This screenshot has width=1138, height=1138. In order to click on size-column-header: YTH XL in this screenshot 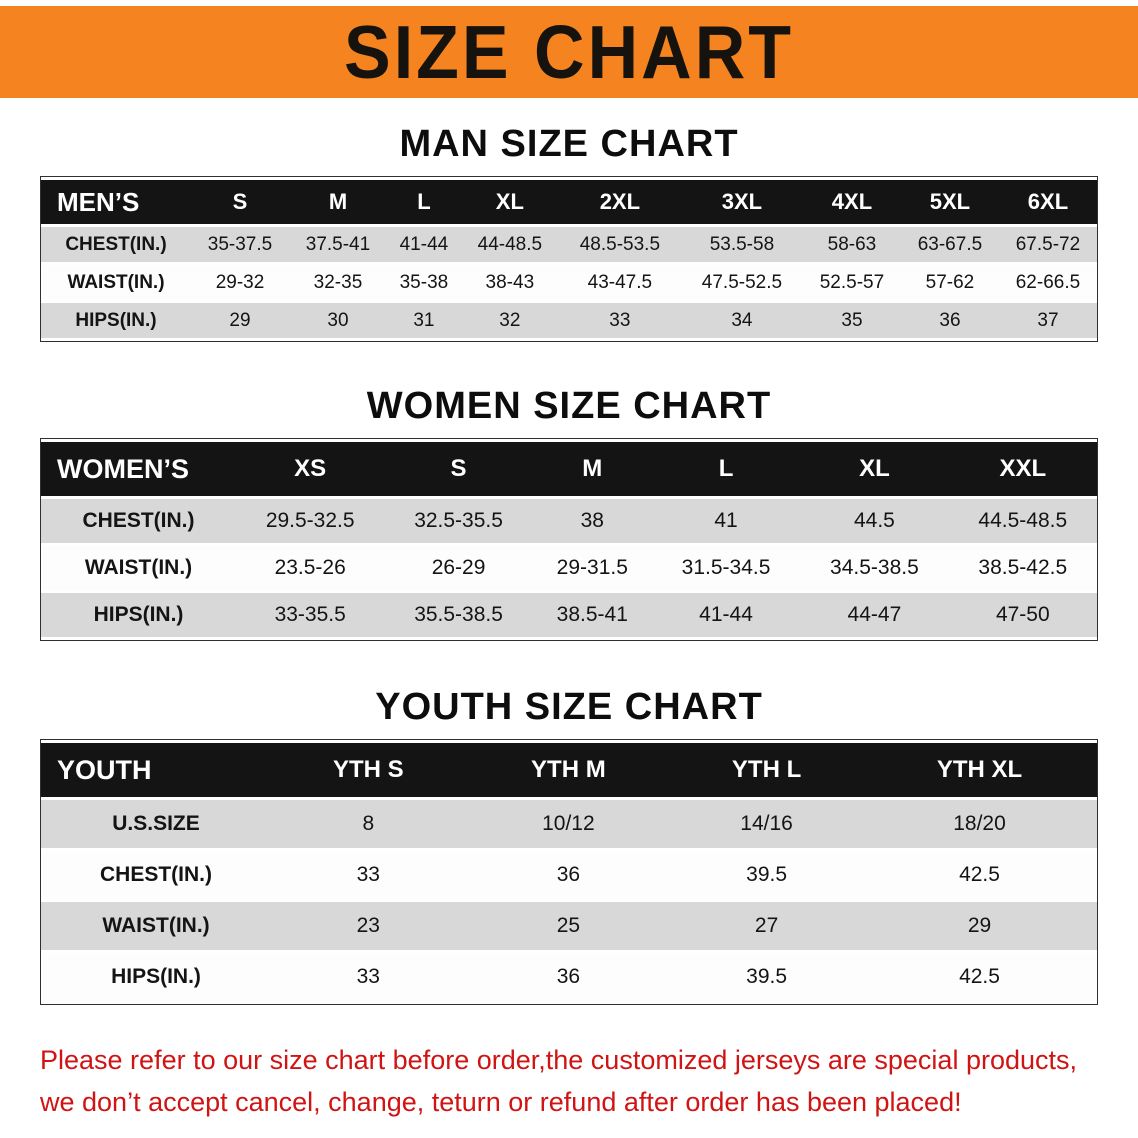, I will do `click(979, 770)`.